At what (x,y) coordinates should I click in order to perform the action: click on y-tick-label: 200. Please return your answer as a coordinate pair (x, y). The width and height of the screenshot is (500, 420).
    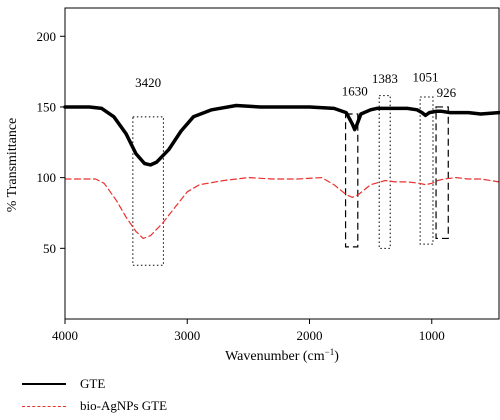
    Looking at the image, I should click on (47, 36).